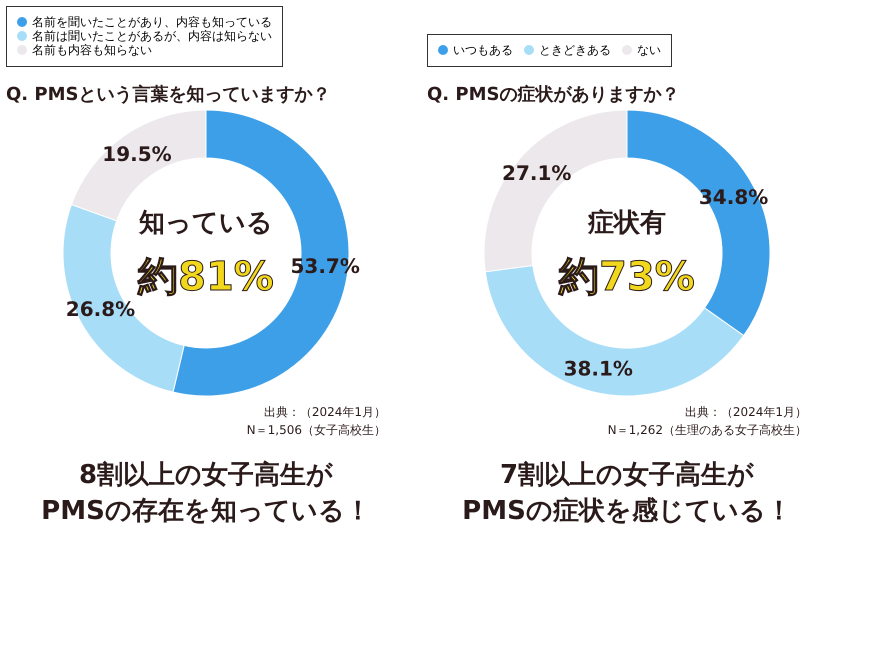 The width and height of the screenshot is (877, 669). I want to click on data-label: 19.5%, so click(137, 154).